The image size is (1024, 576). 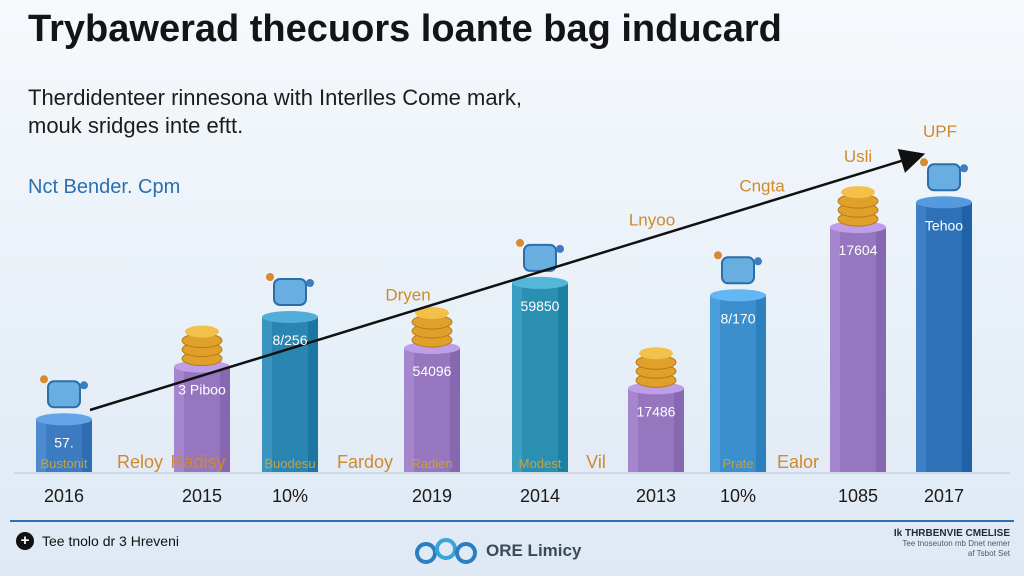 I want to click on footer-note: Tee tnolo dr 3 Hreveni, so click(x=110, y=541).